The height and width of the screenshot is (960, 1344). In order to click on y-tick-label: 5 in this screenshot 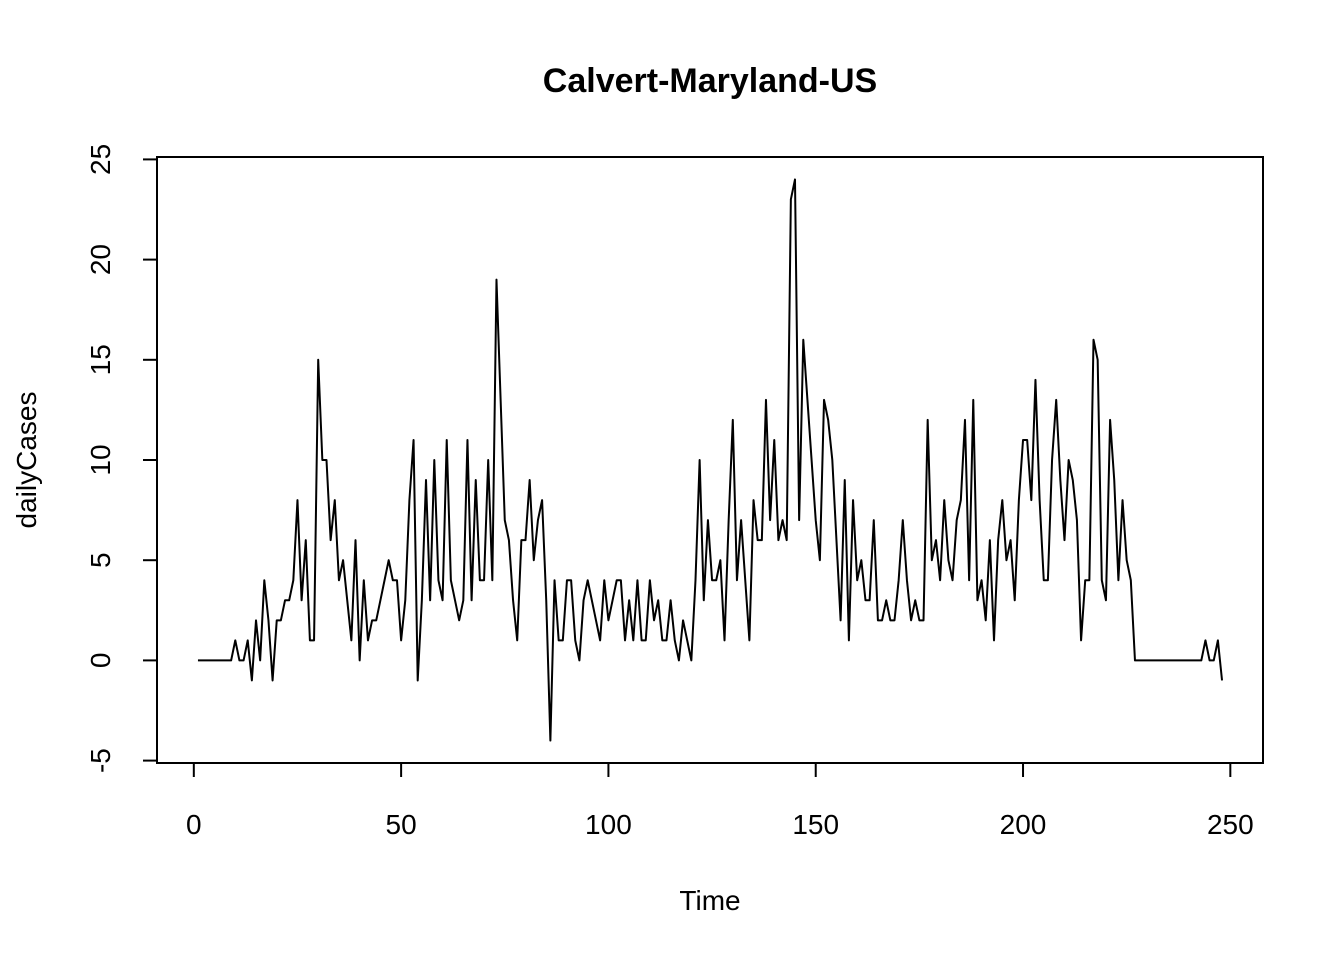, I will do `click(100, 560)`.